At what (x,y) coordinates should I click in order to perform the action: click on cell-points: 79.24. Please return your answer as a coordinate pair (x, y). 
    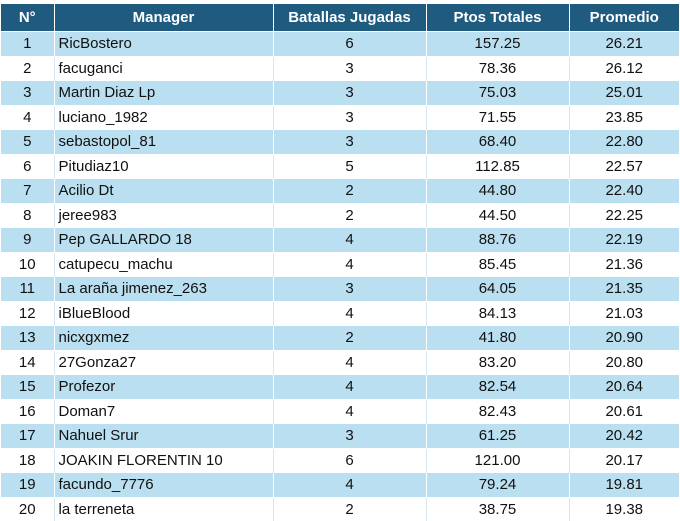
    Looking at the image, I should click on (497, 485).